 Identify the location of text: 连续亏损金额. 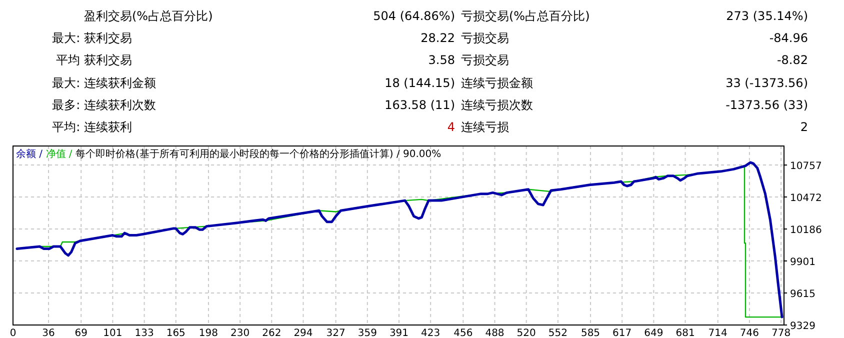
(497, 83).